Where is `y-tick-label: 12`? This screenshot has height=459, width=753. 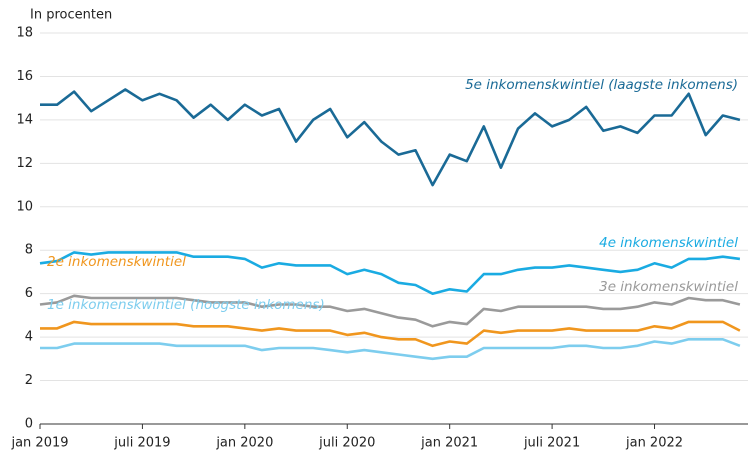 y-tick-label: 12 is located at coordinates (24, 163).